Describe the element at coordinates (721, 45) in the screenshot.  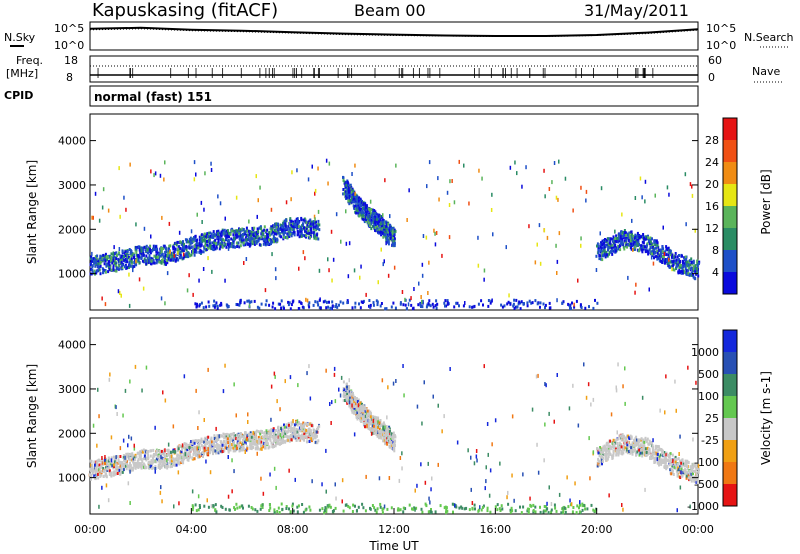
I see `noise-right-bottom-label: 10^0` at that location.